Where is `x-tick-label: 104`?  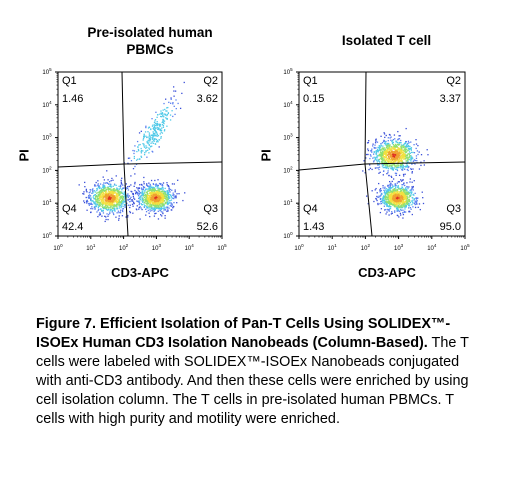
x-tick-label: 104 is located at coordinates (432, 247).